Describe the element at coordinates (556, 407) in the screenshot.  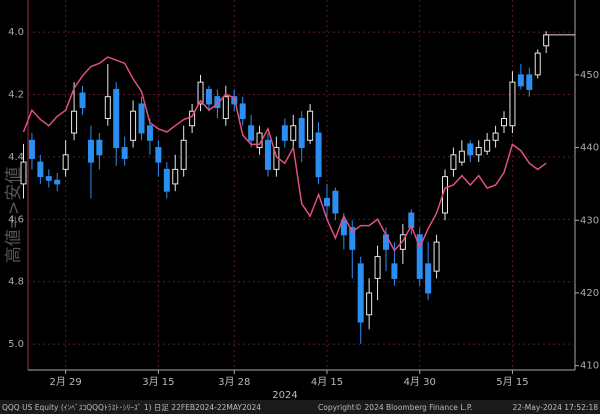
I see `footer-timestamp: 22-May-2024 17:52:18` at that location.